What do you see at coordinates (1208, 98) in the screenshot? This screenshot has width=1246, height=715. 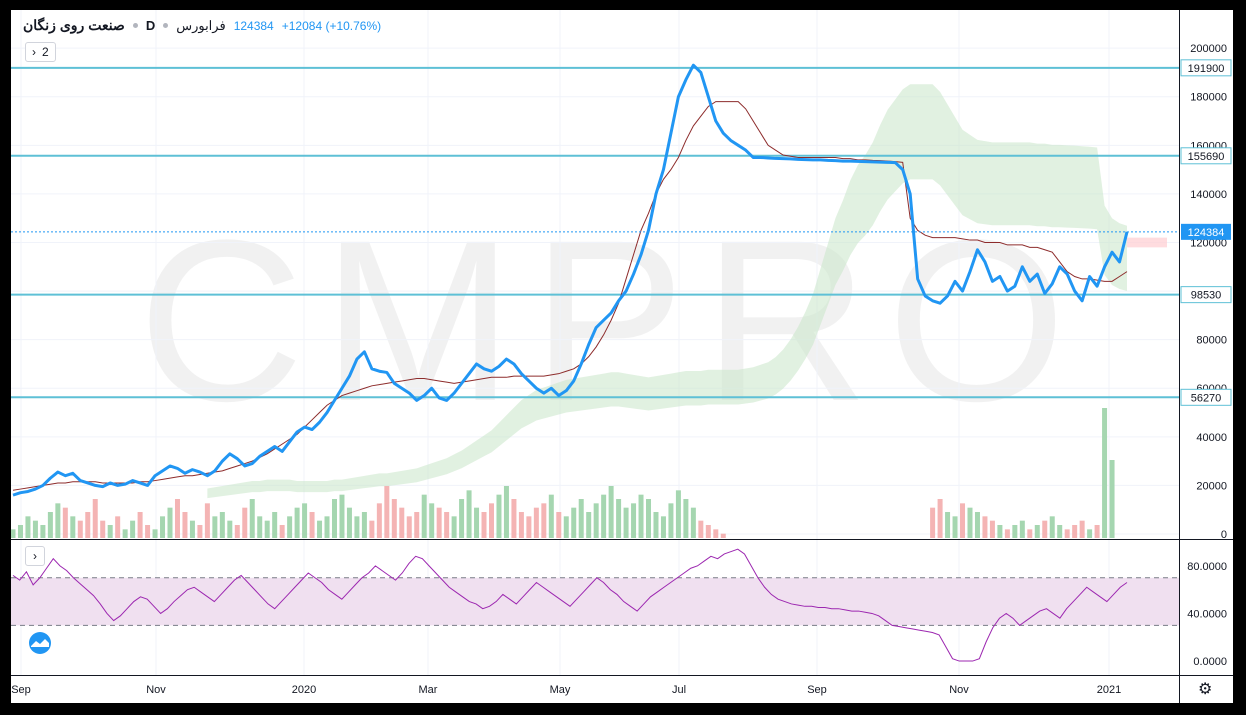 I see `price-tick-label: 180000` at bounding box center [1208, 98].